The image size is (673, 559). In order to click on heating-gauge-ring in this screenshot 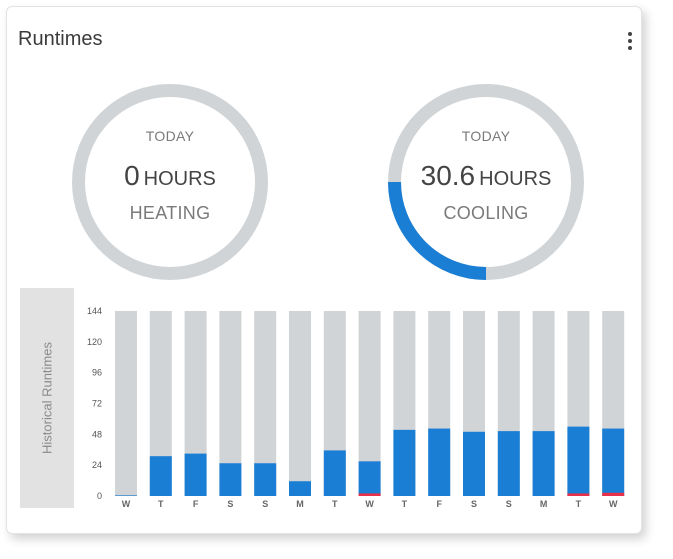, I will do `click(170, 182)`.